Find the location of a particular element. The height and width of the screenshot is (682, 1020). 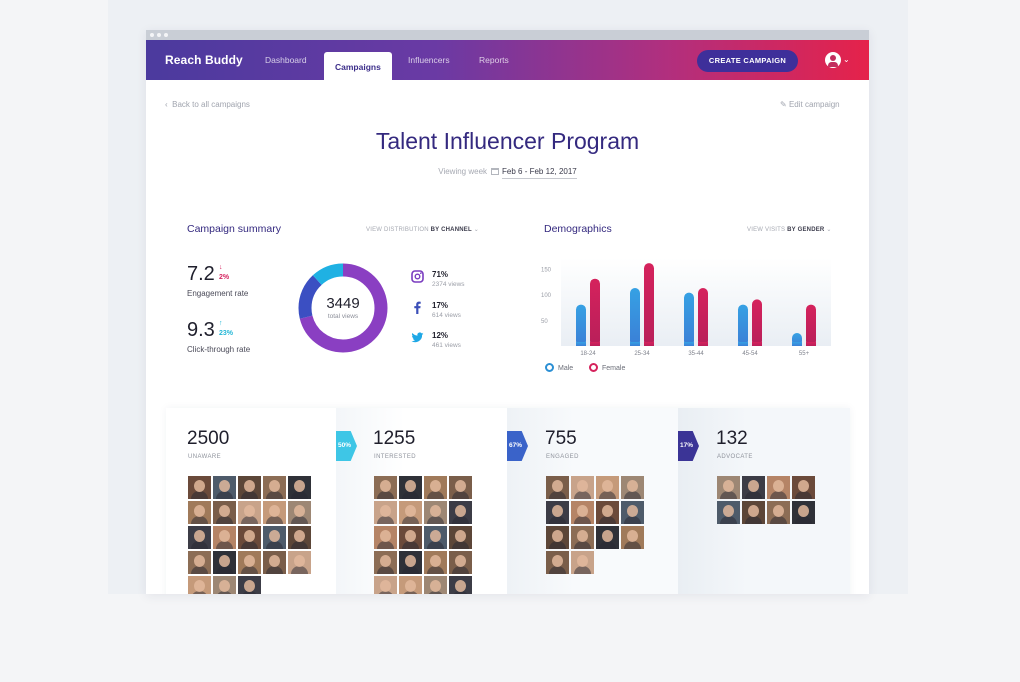

create-campaign-button: CREATE CAMPAIGN is located at coordinates (747, 61).